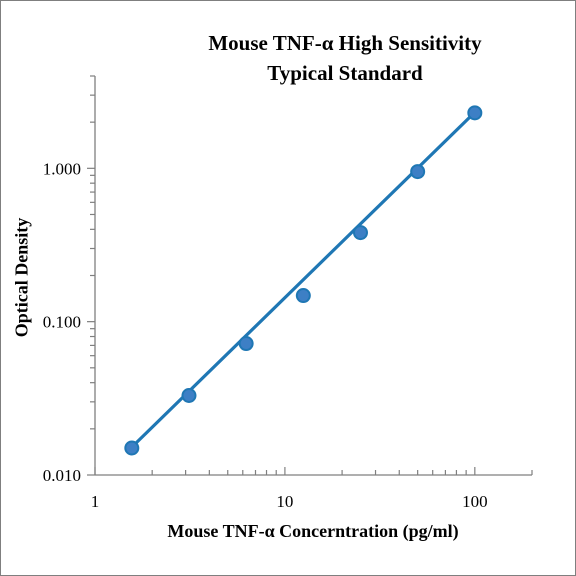 Image resolution: width=576 pixels, height=576 pixels. What do you see at coordinates (475, 501) in the screenshot?
I see `x-tick-label: 100` at bounding box center [475, 501].